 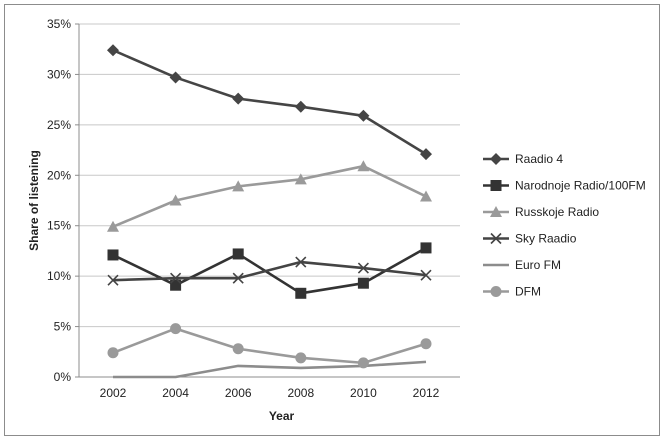 What do you see at coordinates (59, 74) in the screenshot?
I see `y-tick-label: 30%` at bounding box center [59, 74].